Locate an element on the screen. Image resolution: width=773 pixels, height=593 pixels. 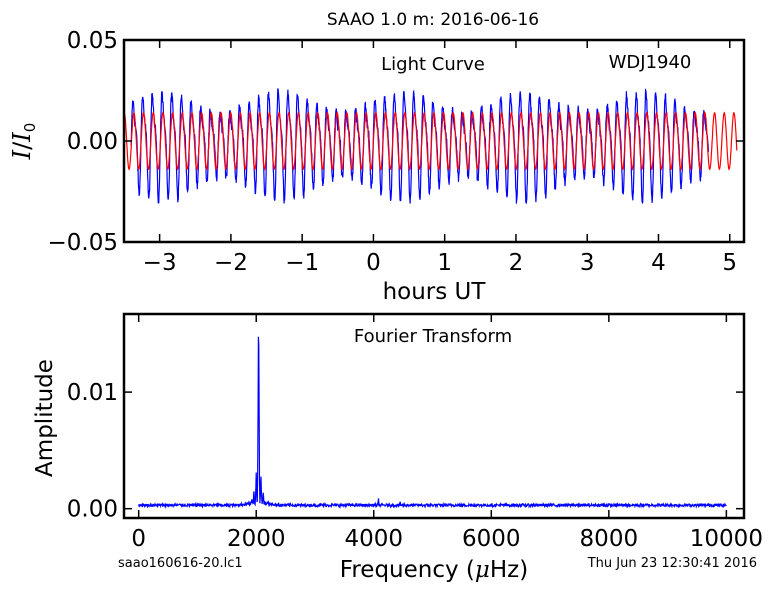
fourier-x-tick-label: 4000 is located at coordinates (373, 539).